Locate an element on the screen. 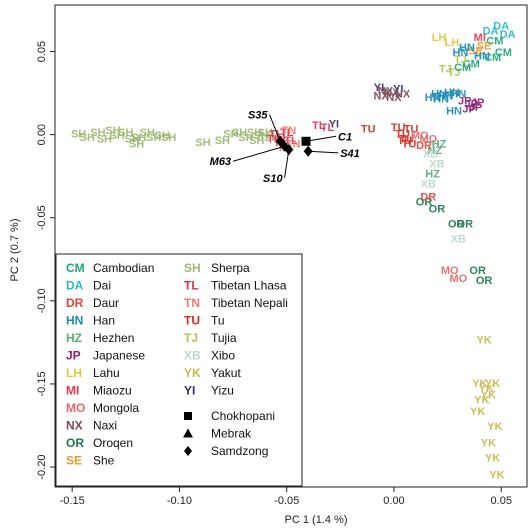 The width and height of the screenshot is (532, 531). legend-name: Japanese is located at coordinates (119, 356).